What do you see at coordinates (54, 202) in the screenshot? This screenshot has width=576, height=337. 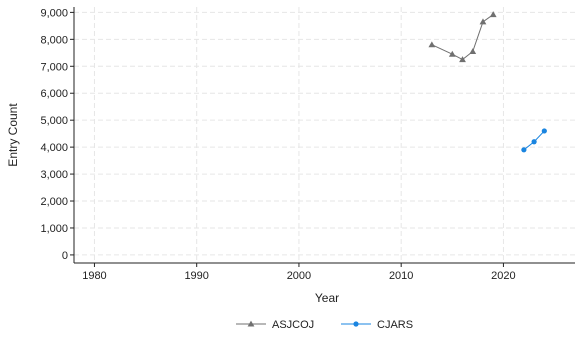 I see `y-tick-label: 2,000` at bounding box center [54, 202].